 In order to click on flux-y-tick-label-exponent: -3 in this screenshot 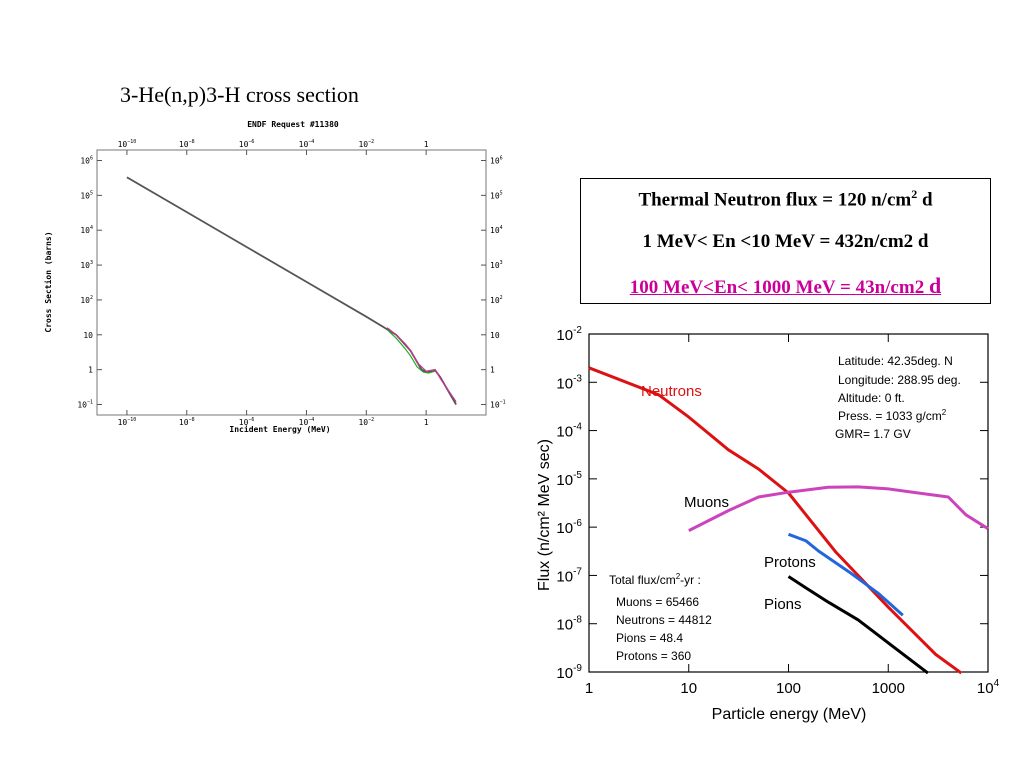, I will do `click(577, 378)`.